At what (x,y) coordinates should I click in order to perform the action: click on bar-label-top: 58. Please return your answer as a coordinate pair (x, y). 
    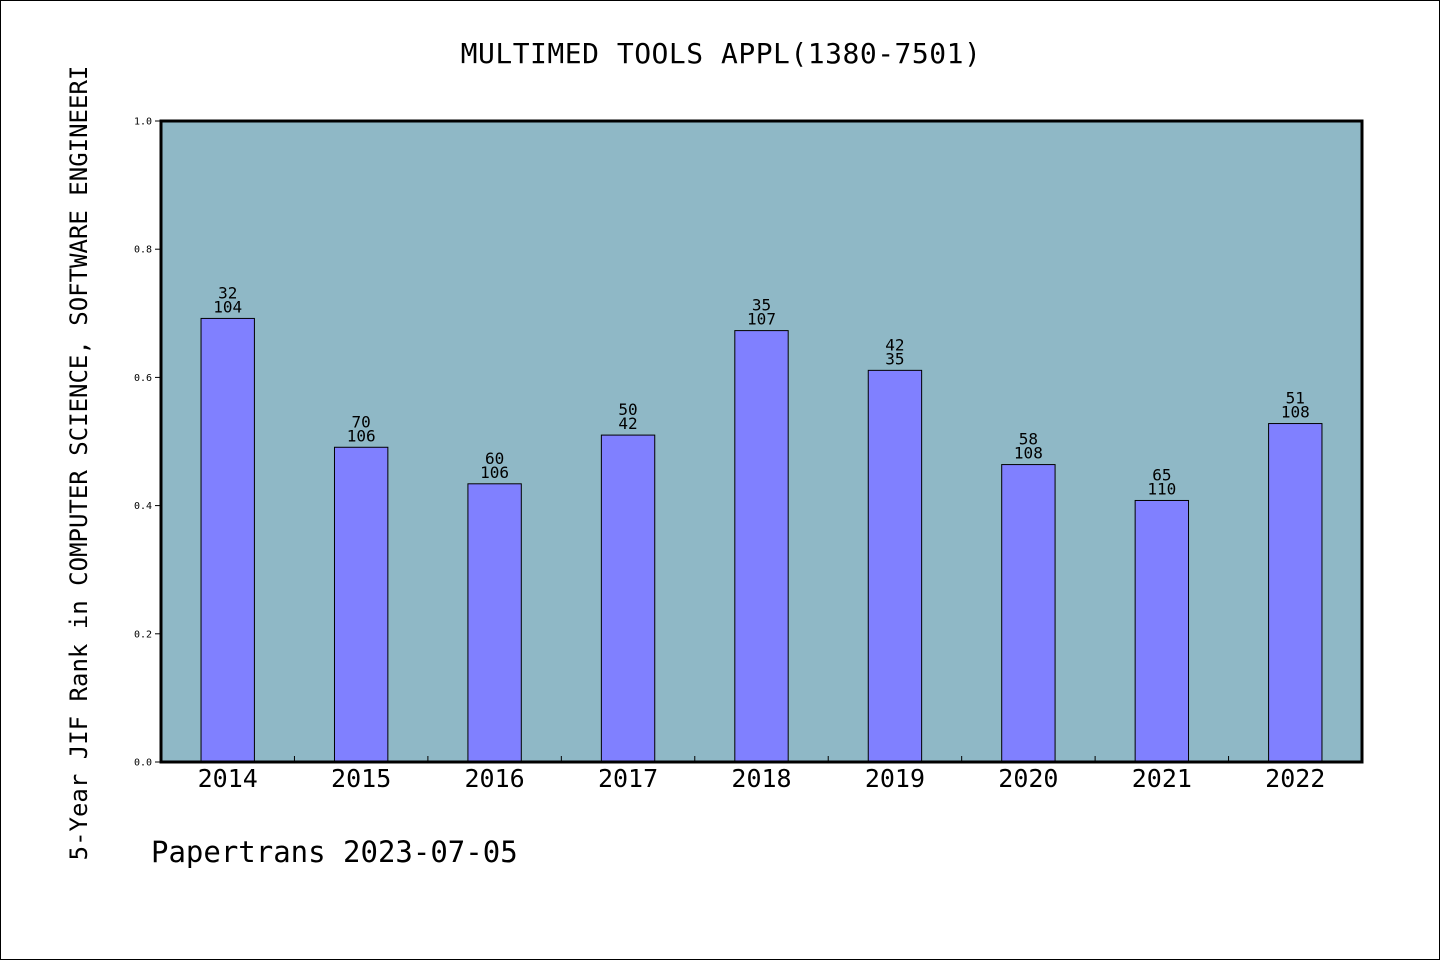
    Looking at the image, I should click on (1028, 439).